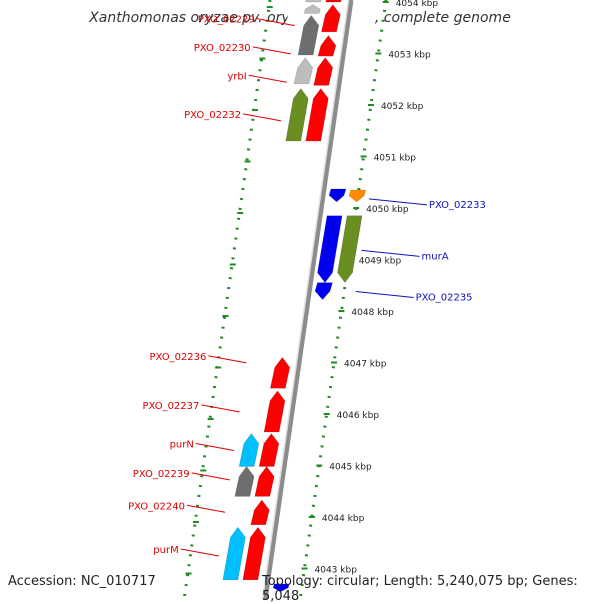 The height and width of the screenshot is (604, 600). I want to click on tick-label: 4046 kbp, so click(358, 416).